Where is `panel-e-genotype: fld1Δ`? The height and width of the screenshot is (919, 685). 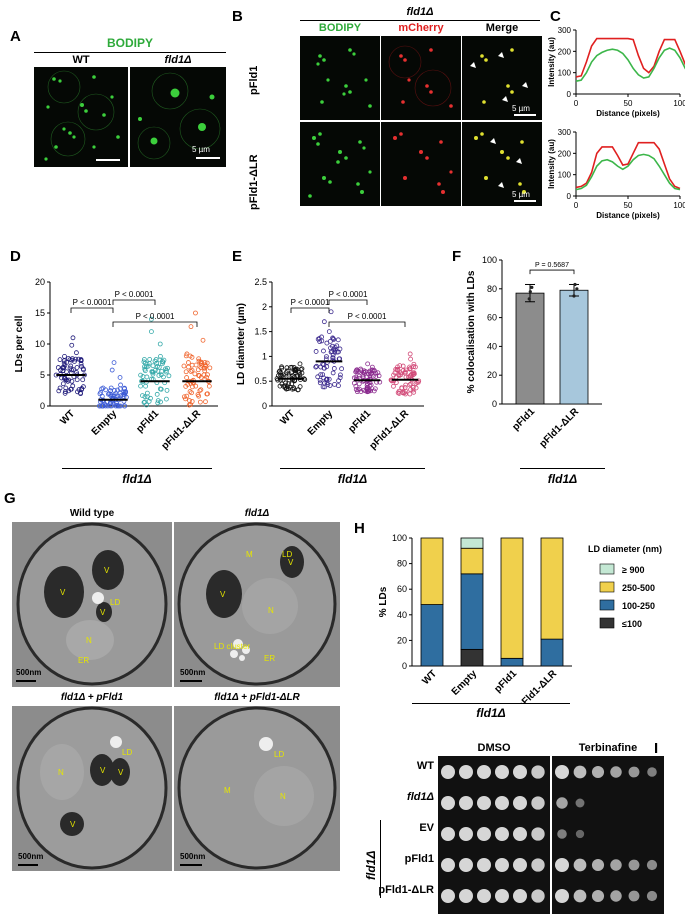
panel-e-genotype: fld1Δ is located at coordinates (352, 479).